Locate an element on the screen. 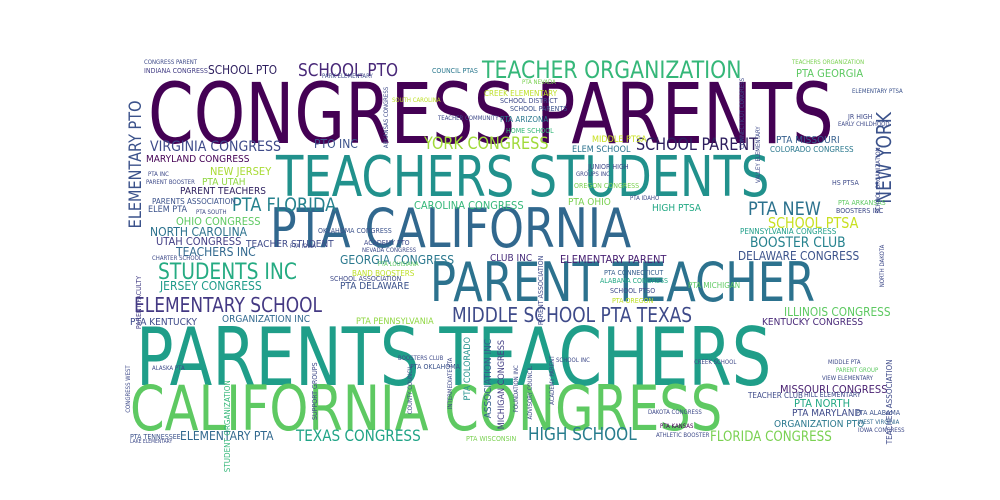 The height and width of the screenshot is (500, 1000). cloud-word: MISSOURI CONGRESS is located at coordinates (834, 389).